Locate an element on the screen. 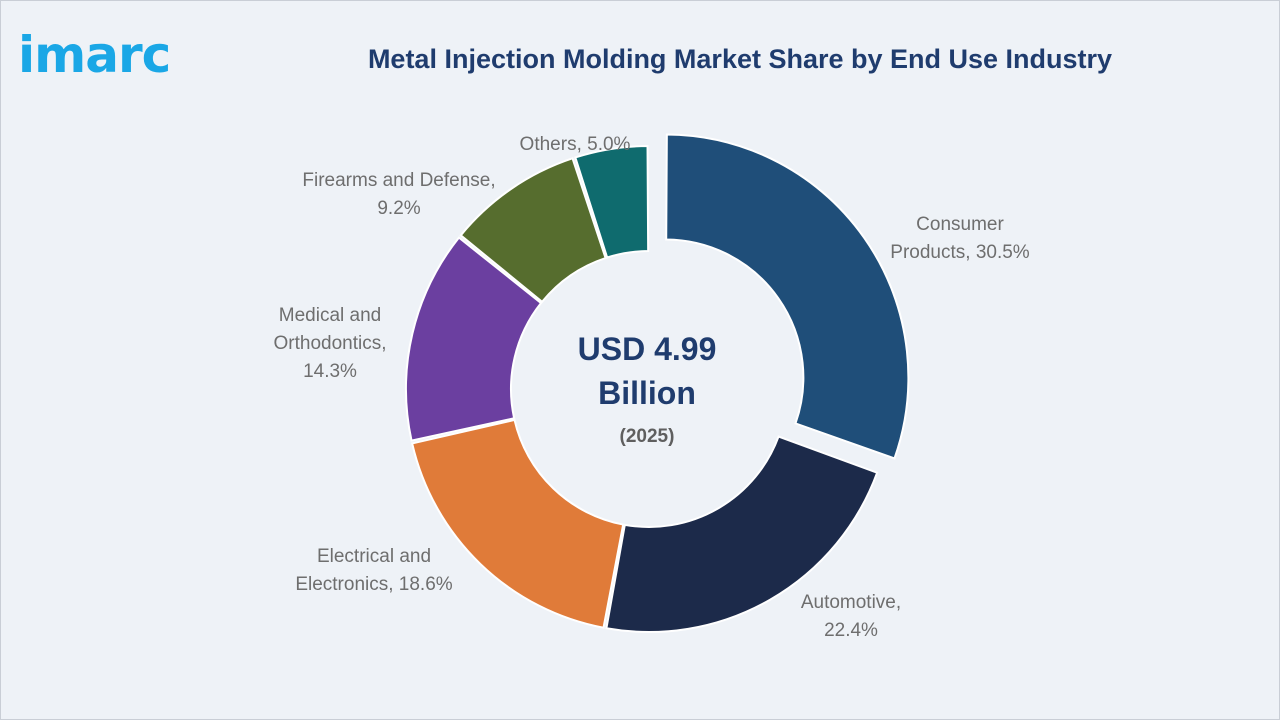 This screenshot has width=1280, height=720. logo-text: imarc is located at coordinates (94, 55).